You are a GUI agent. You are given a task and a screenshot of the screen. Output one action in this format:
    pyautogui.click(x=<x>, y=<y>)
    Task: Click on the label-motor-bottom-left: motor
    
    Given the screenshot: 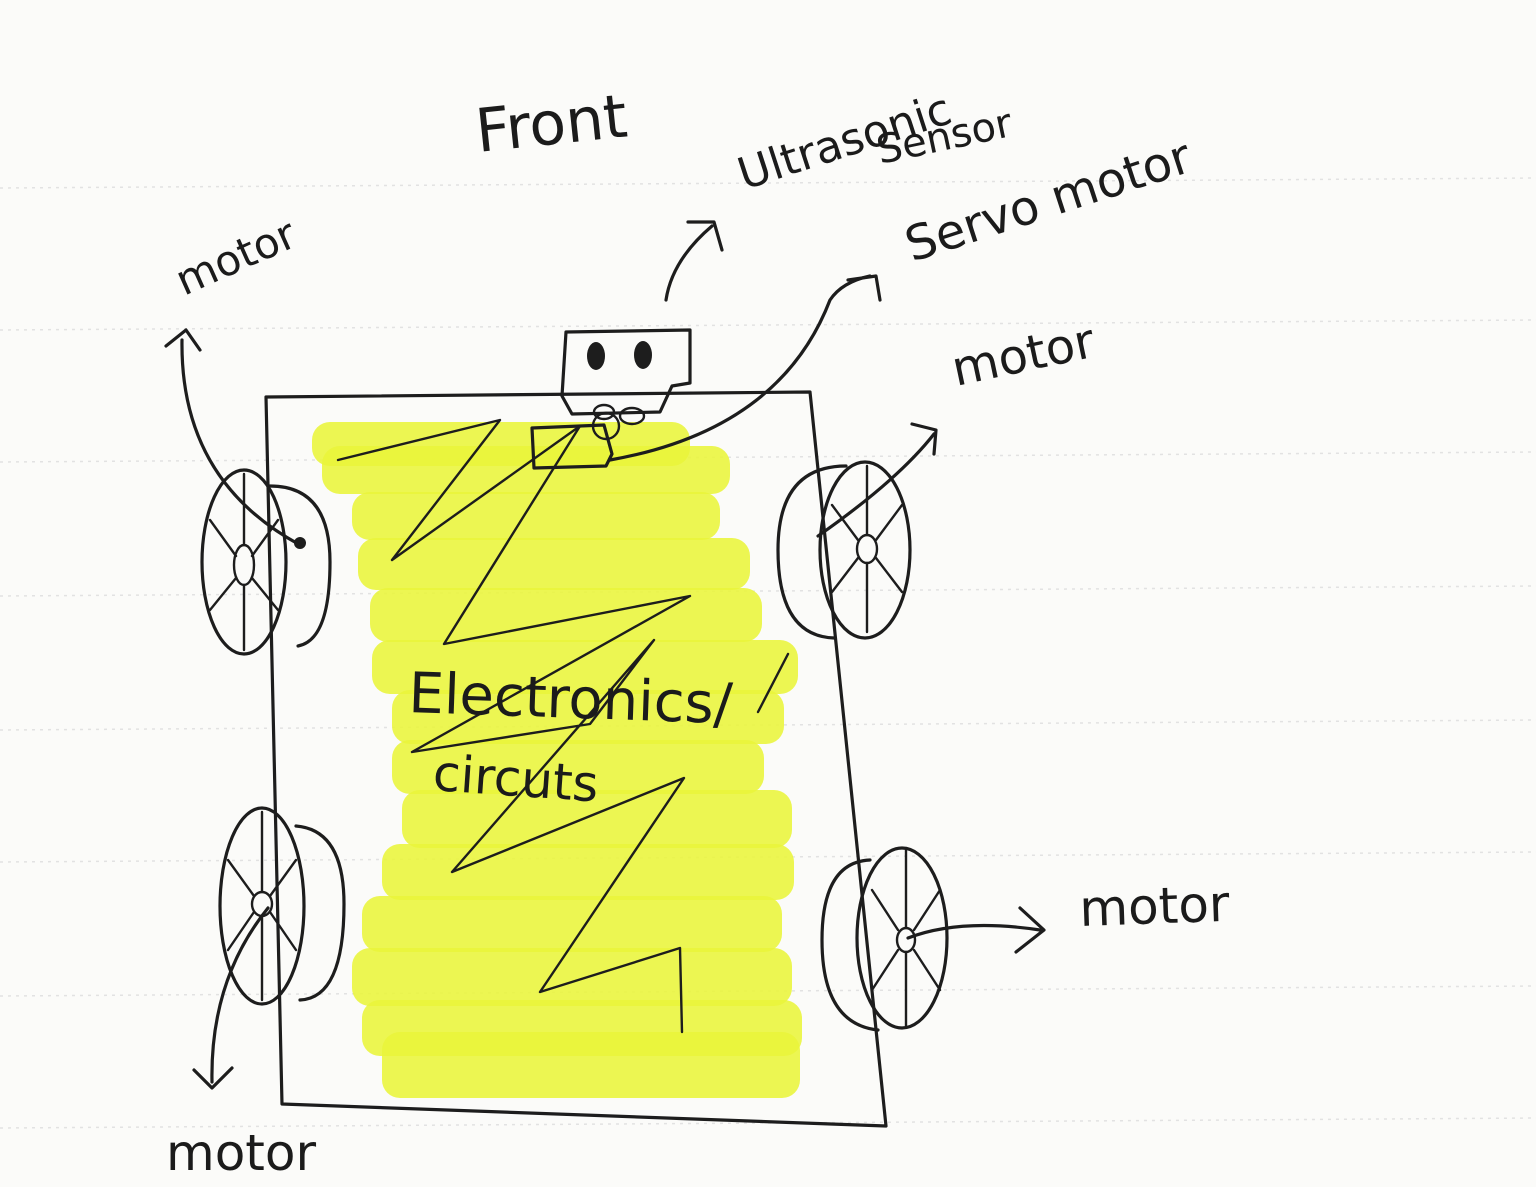 What is the action you would take?
    pyautogui.click(x=241, y=1153)
    